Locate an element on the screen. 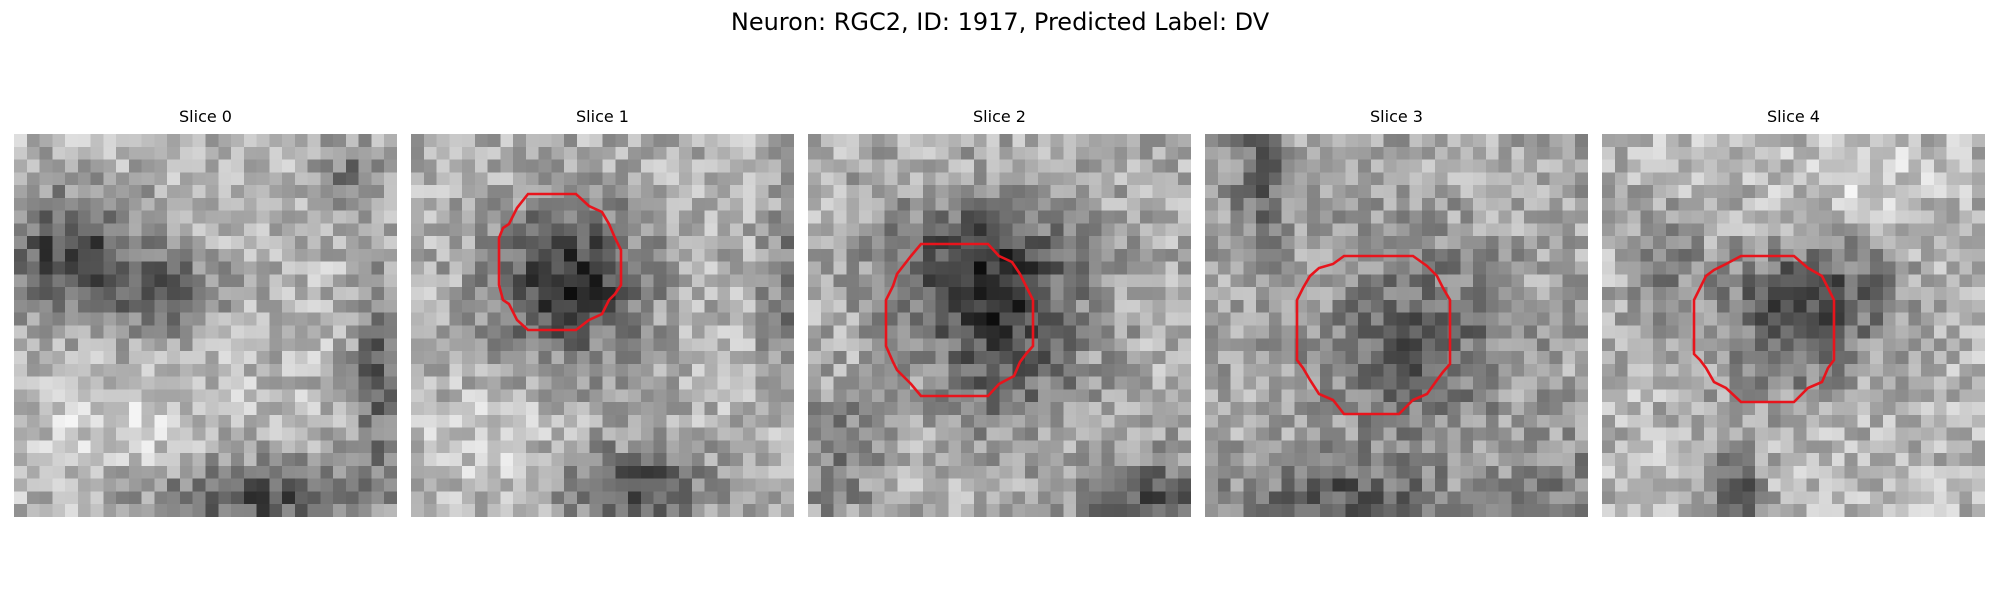 This screenshot has height=600, width=2000. slice-title: Slice 0 is located at coordinates (205, 116).